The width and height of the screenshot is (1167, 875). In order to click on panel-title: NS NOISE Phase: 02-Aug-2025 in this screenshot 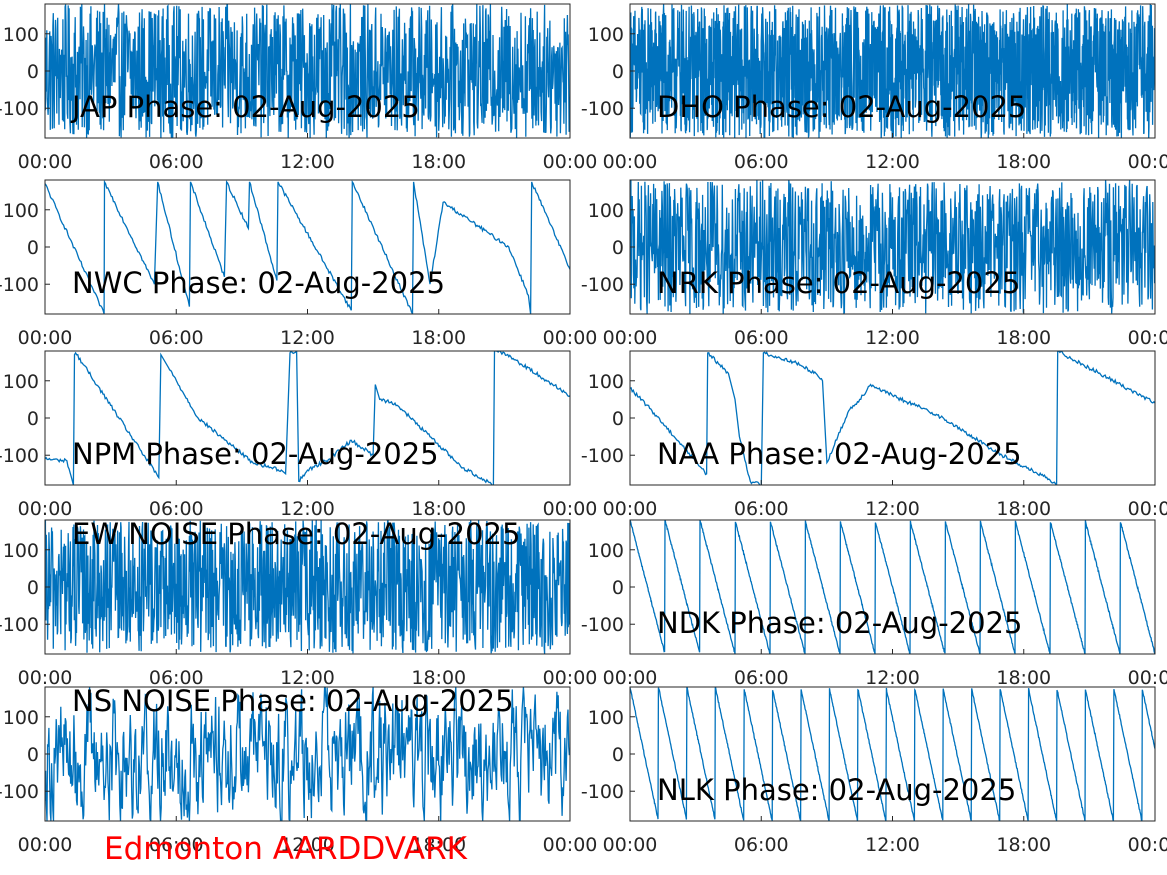, I will do `click(293, 701)`.